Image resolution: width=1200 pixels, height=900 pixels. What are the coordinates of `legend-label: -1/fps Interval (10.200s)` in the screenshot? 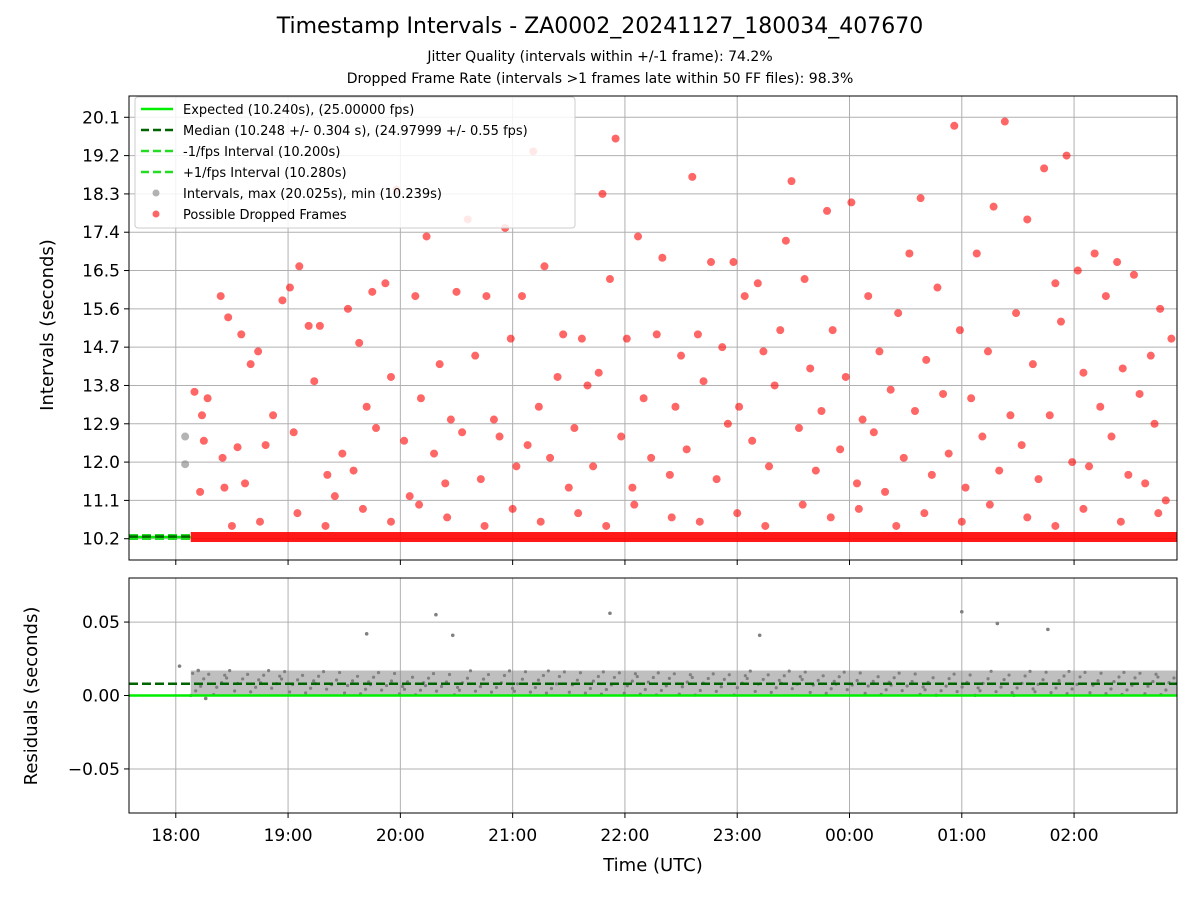 It's located at (261, 152).